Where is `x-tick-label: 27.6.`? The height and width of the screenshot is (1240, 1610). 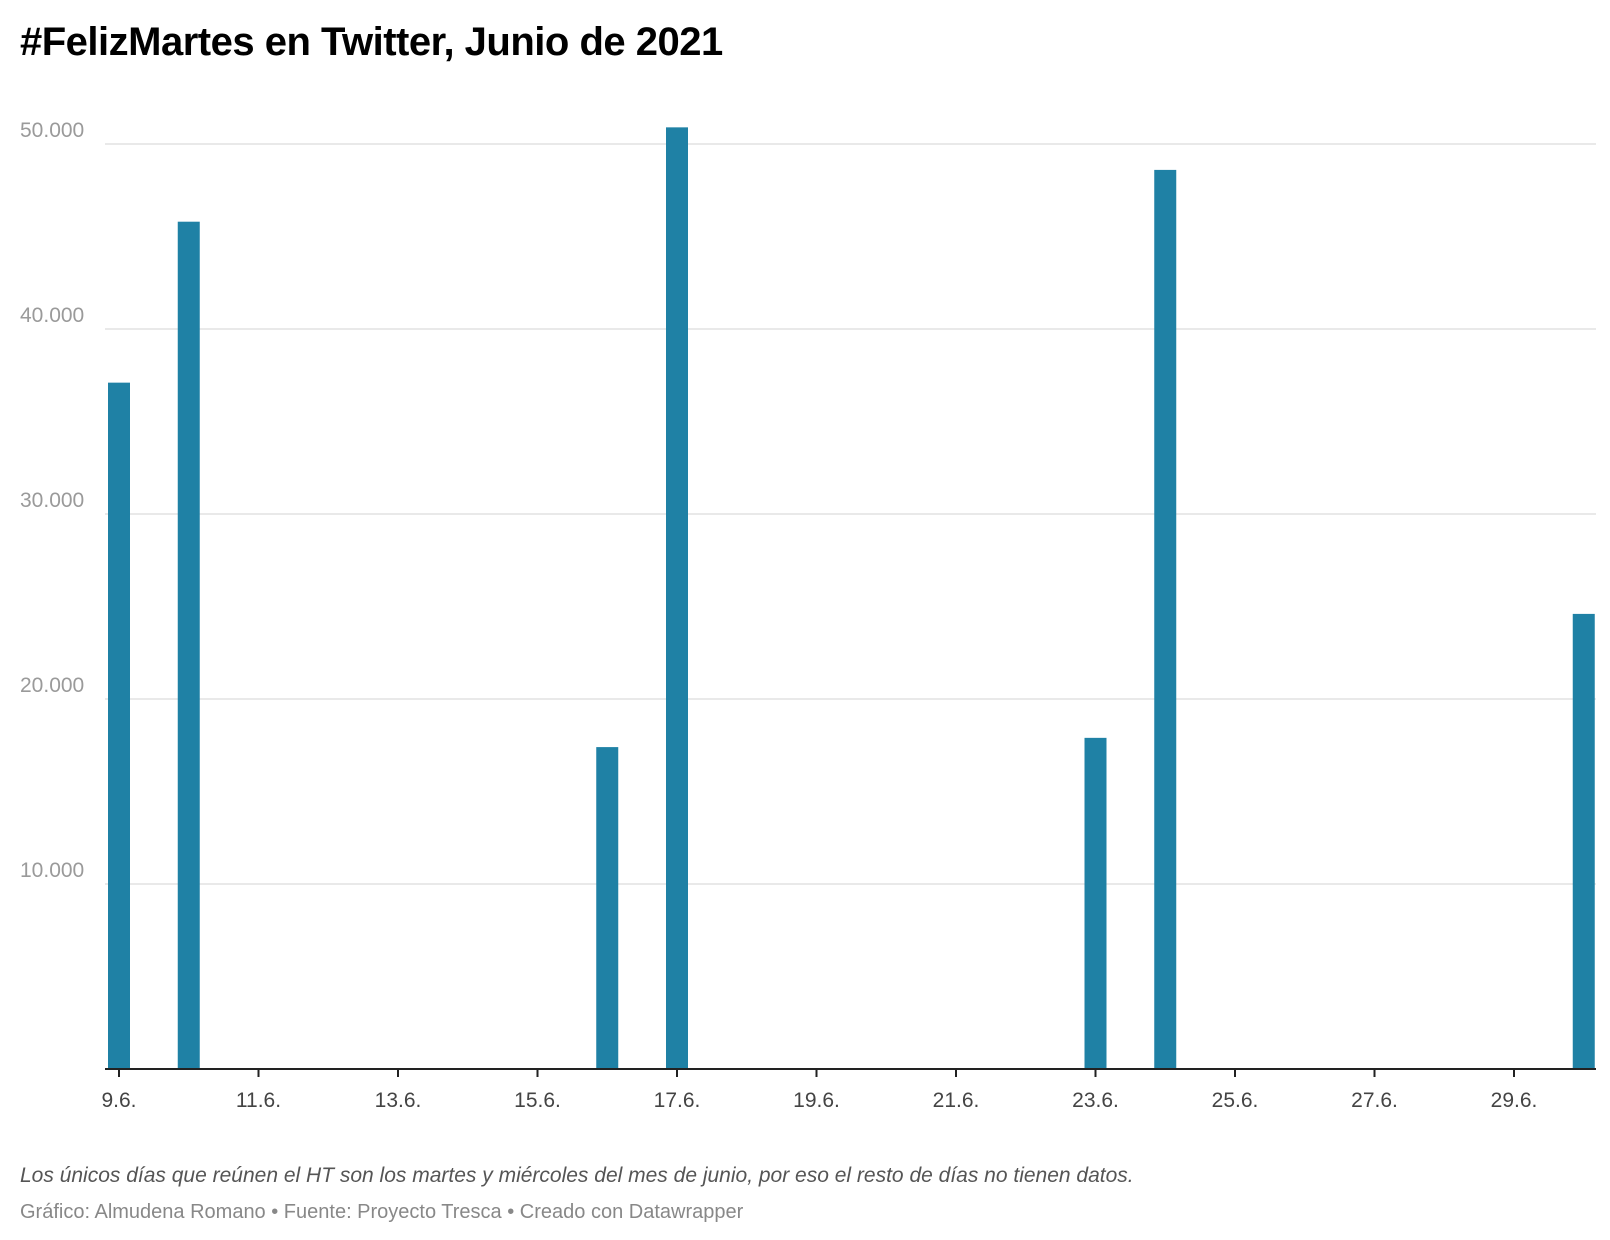
x-tick-label: 27.6. is located at coordinates (1374, 1100).